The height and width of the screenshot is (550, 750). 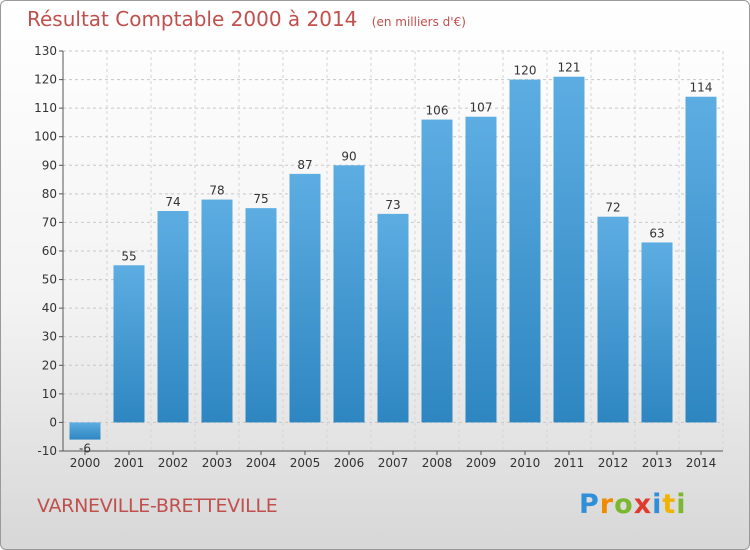 What do you see at coordinates (481, 463) in the screenshot?
I see `x-tick-label: 2009` at bounding box center [481, 463].